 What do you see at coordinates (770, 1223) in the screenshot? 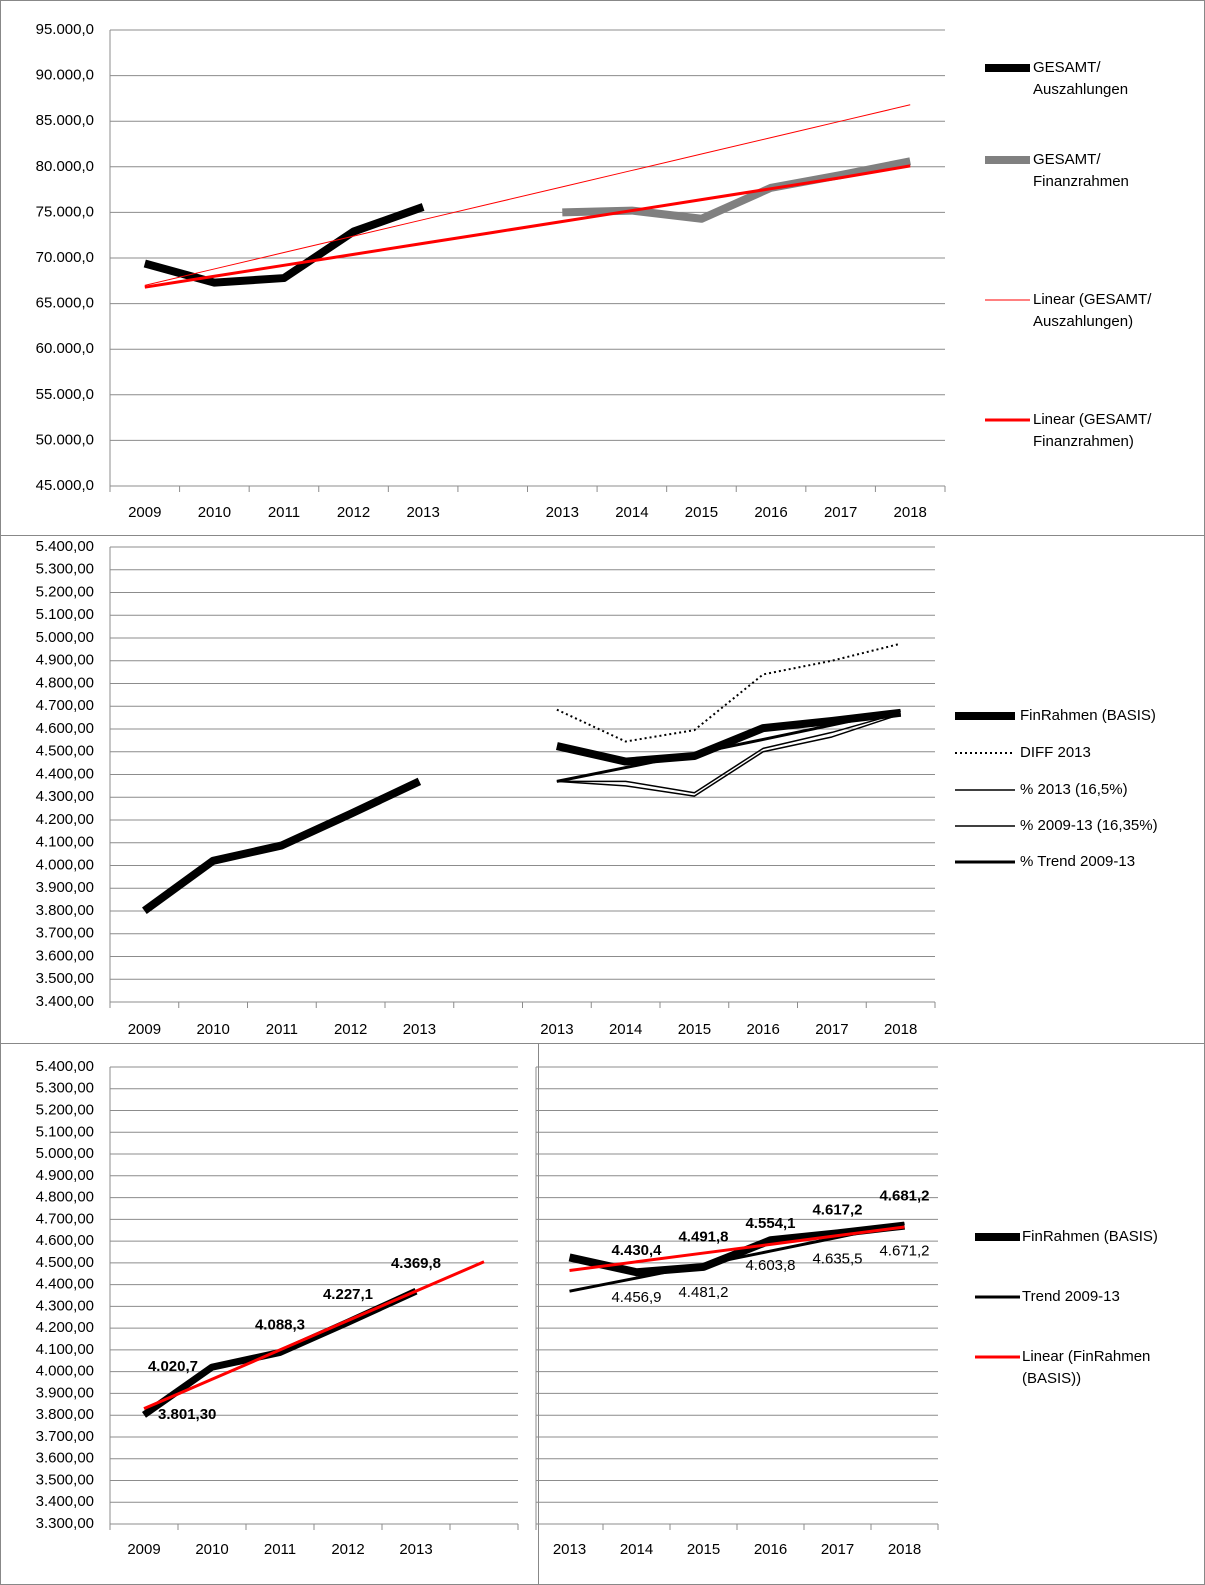
I see `data-label: 4.554,1` at bounding box center [770, 1223].